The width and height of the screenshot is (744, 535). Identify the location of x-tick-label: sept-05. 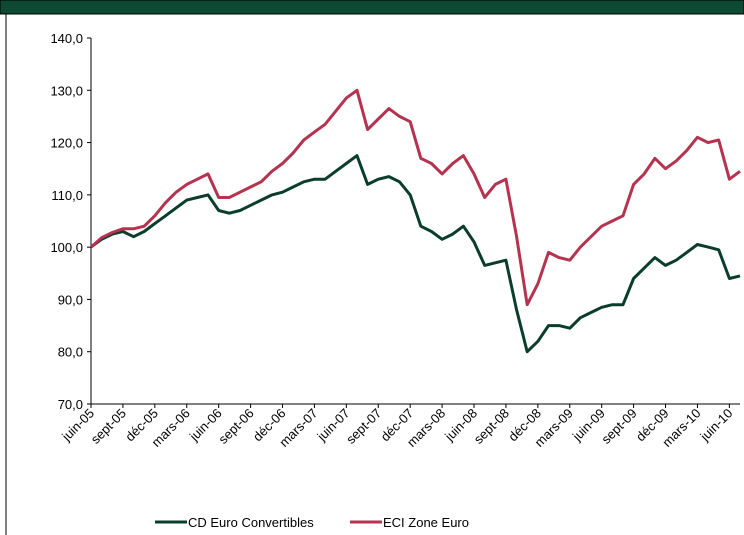
(108, 426).